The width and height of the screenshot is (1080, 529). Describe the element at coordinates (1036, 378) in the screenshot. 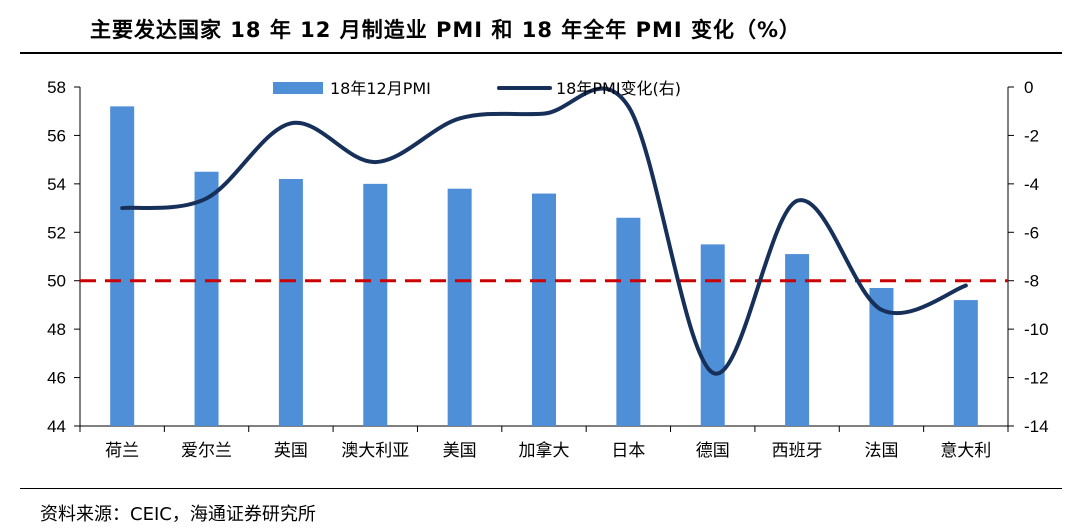

I see `y-right-tick-label: -12` at that location.